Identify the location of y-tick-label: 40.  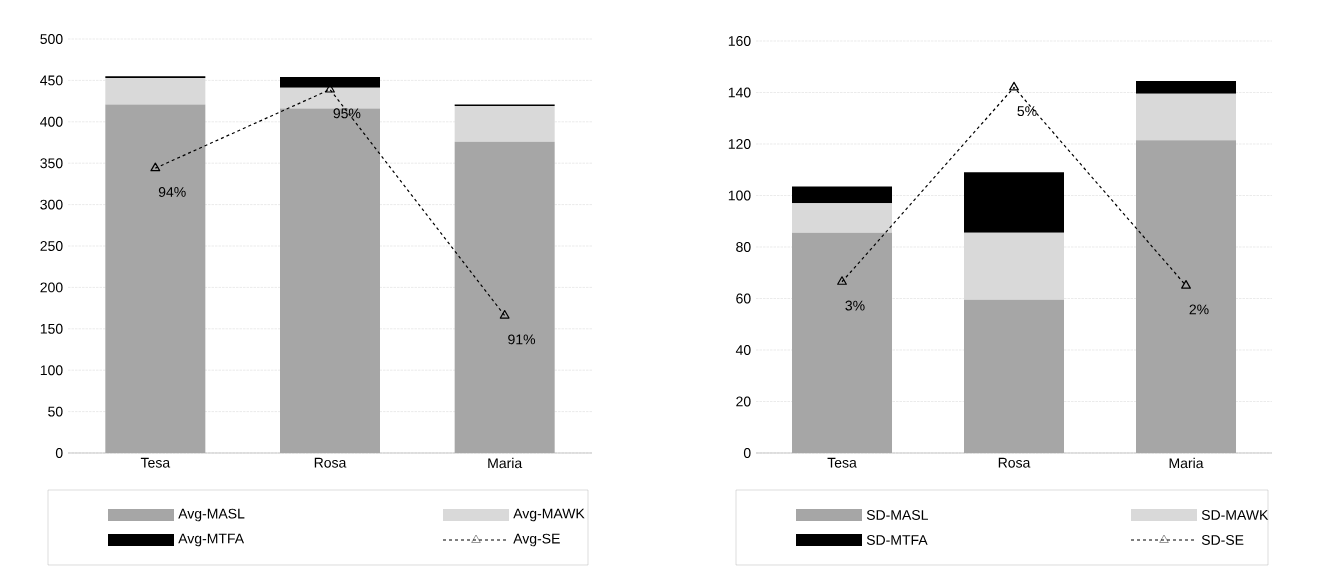
(743, 350).